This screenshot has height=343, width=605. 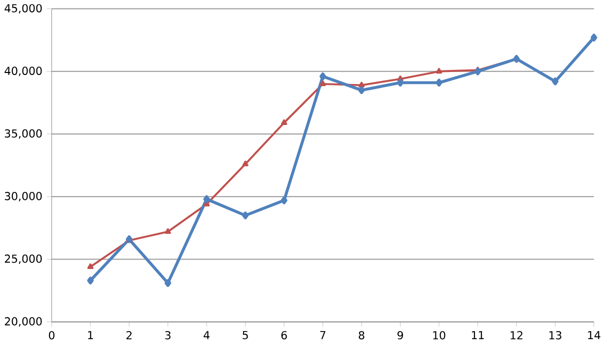 I want to click on y-tick-label: 35,000, so click(x=23, y=134).